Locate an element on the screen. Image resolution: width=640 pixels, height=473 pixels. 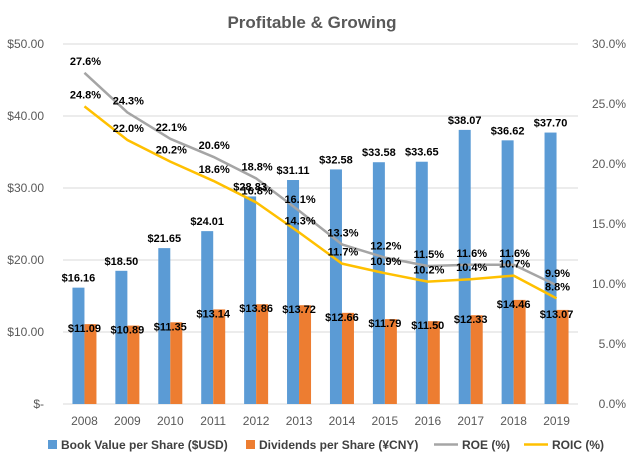
left-tick-label: $10.00 is located at coordinates (25, 332).